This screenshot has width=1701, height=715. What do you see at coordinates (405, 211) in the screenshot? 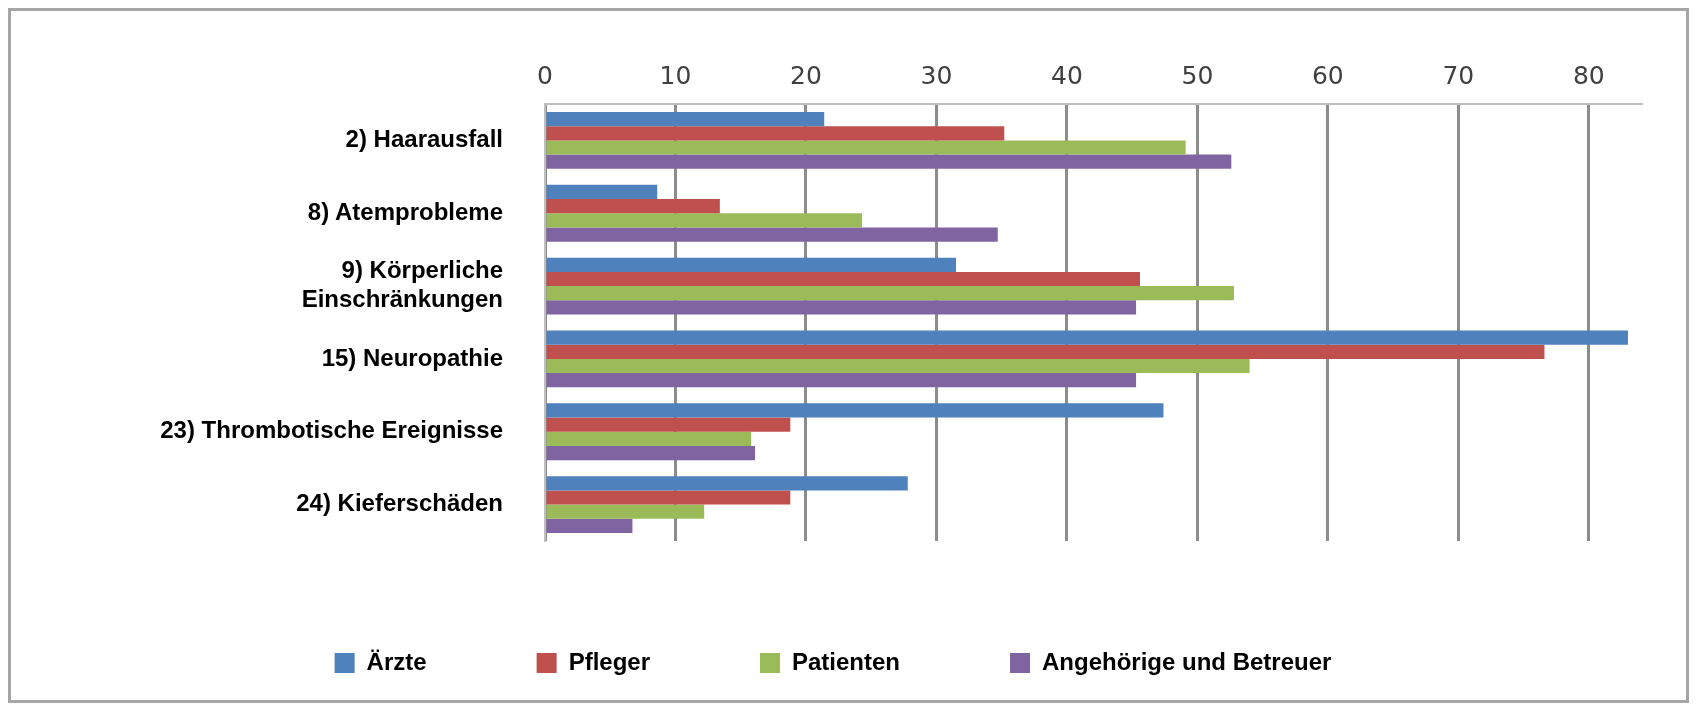
I see `y-tick-label: 8) Atemprobleme` at bounding box center [405, 211].